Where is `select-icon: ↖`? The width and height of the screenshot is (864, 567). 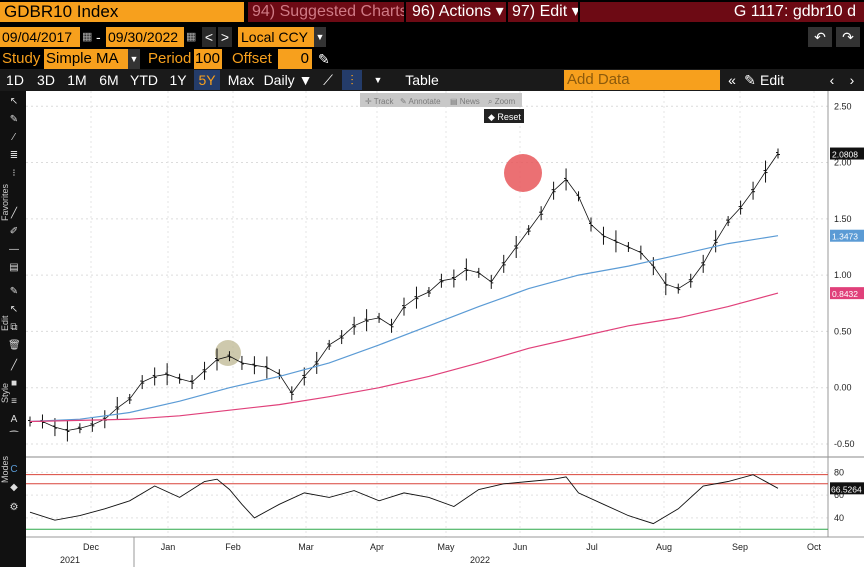 select-icon: ↖ is located at coordinates (14, 309).